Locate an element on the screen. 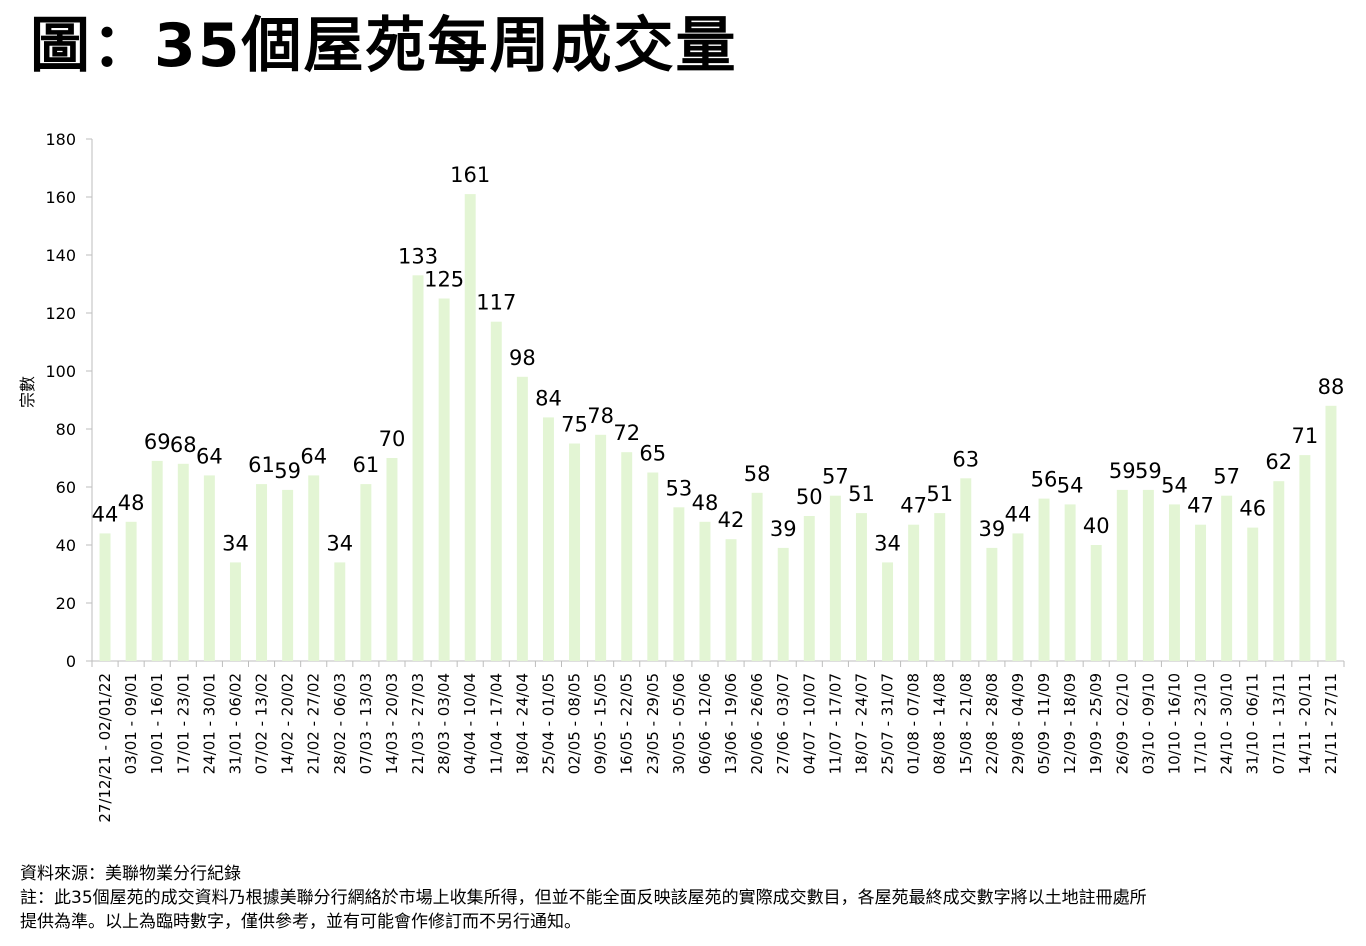 This screenshot has height=946, width=1366. data-label: 70 is located at coordinates (392, 439).